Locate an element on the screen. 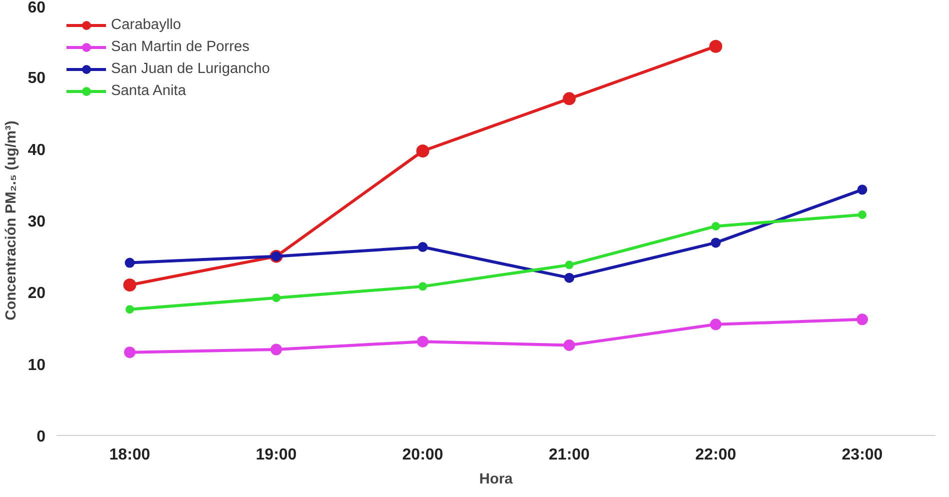 The height and width of the screenshot is (497, 949). y-axis-title: Concentración PM₂.₅ (ug/m³) is located at coordinates (12, 220).